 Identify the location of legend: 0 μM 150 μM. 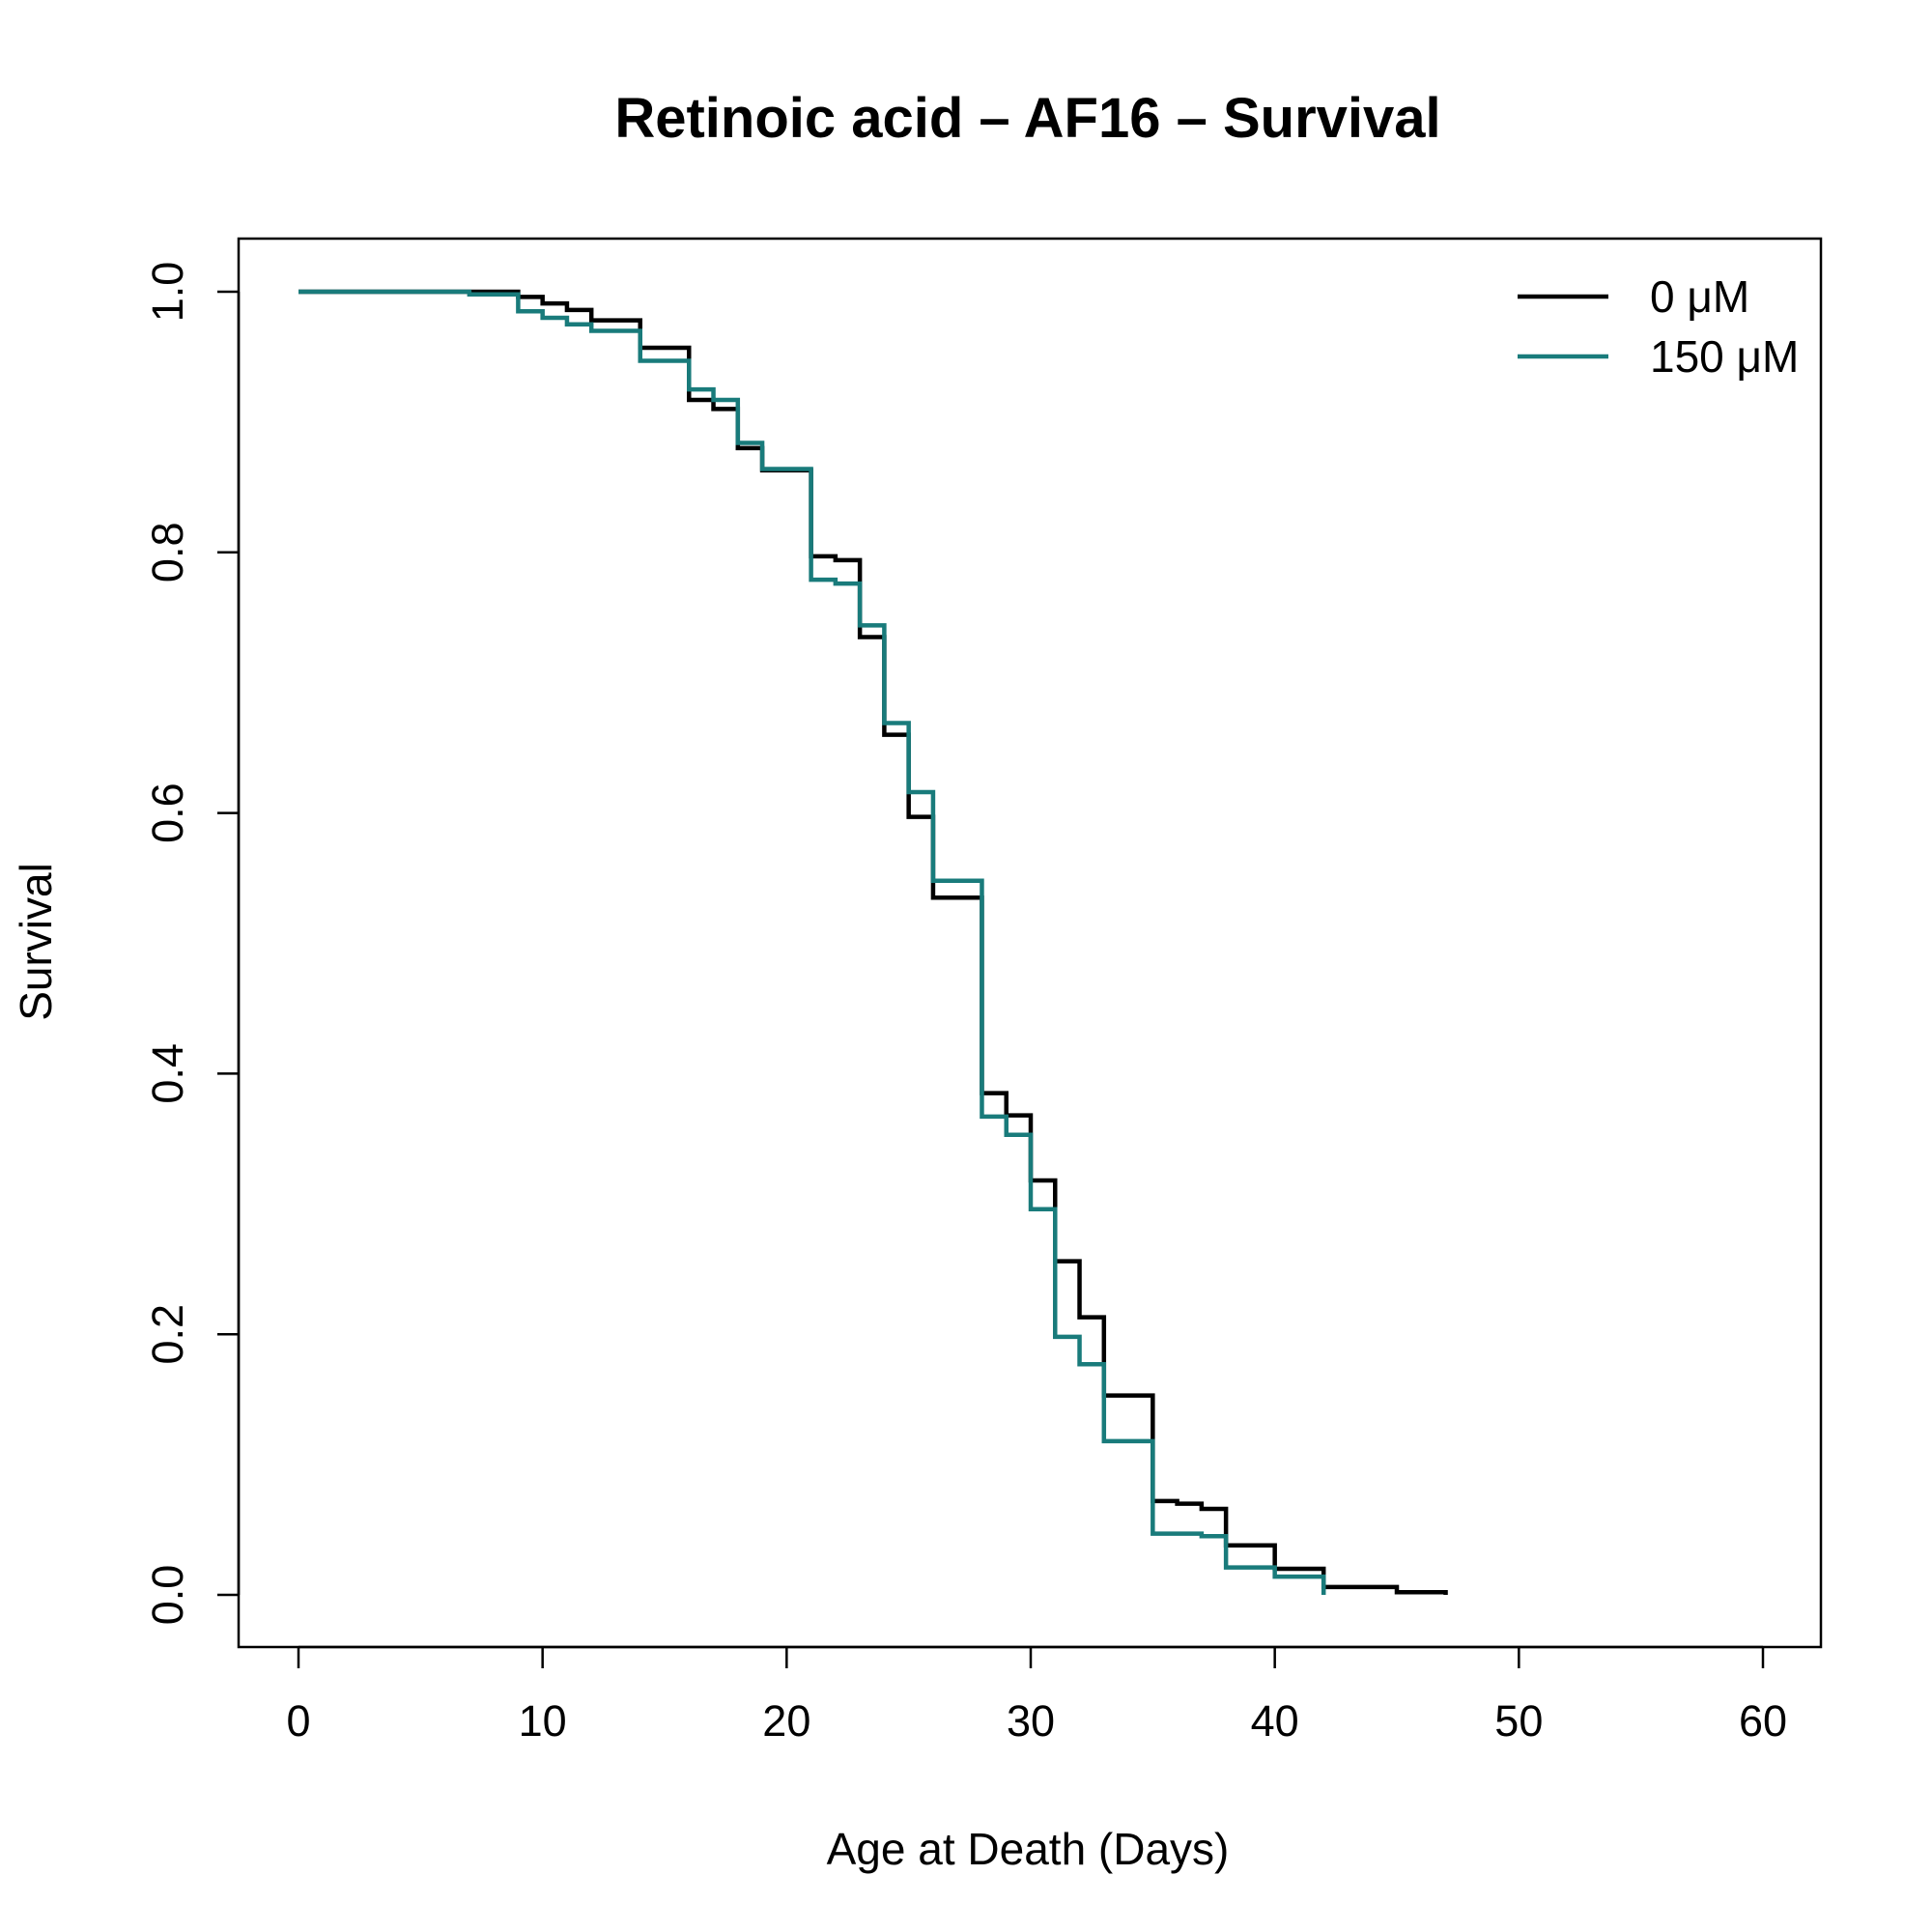
(1658, 326).